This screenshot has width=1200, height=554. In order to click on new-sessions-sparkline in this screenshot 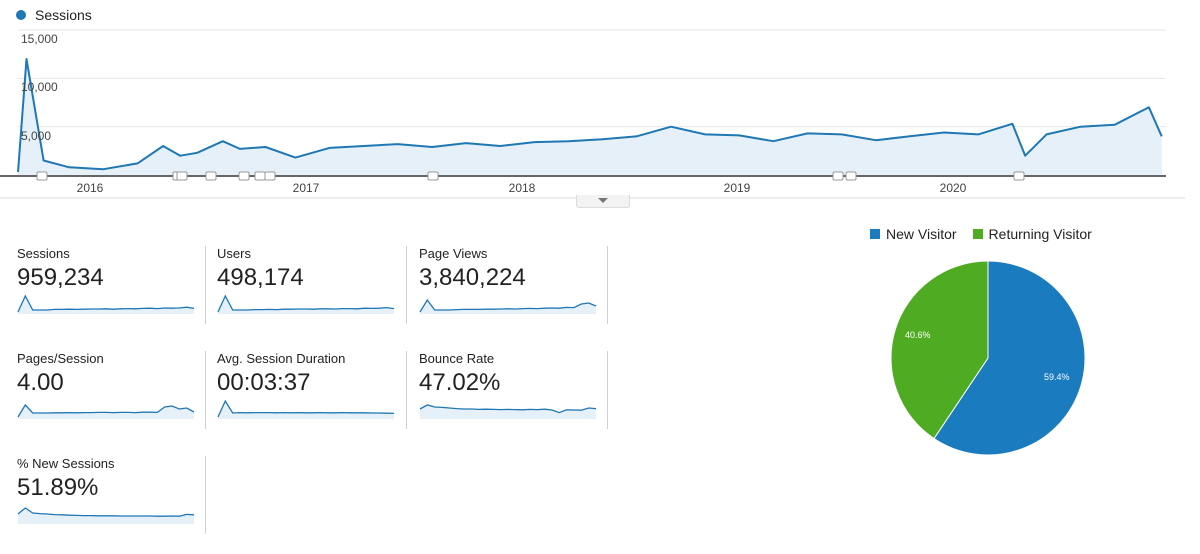, I will do `click(106, 515)`.